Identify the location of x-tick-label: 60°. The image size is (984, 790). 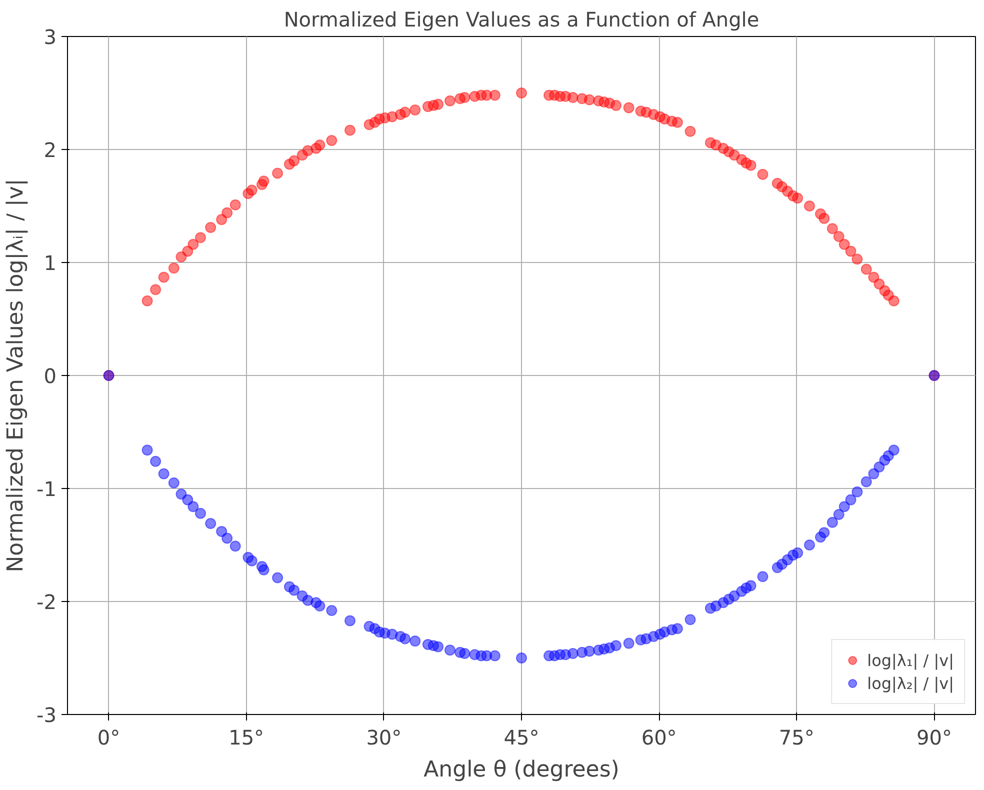
(659, 738).